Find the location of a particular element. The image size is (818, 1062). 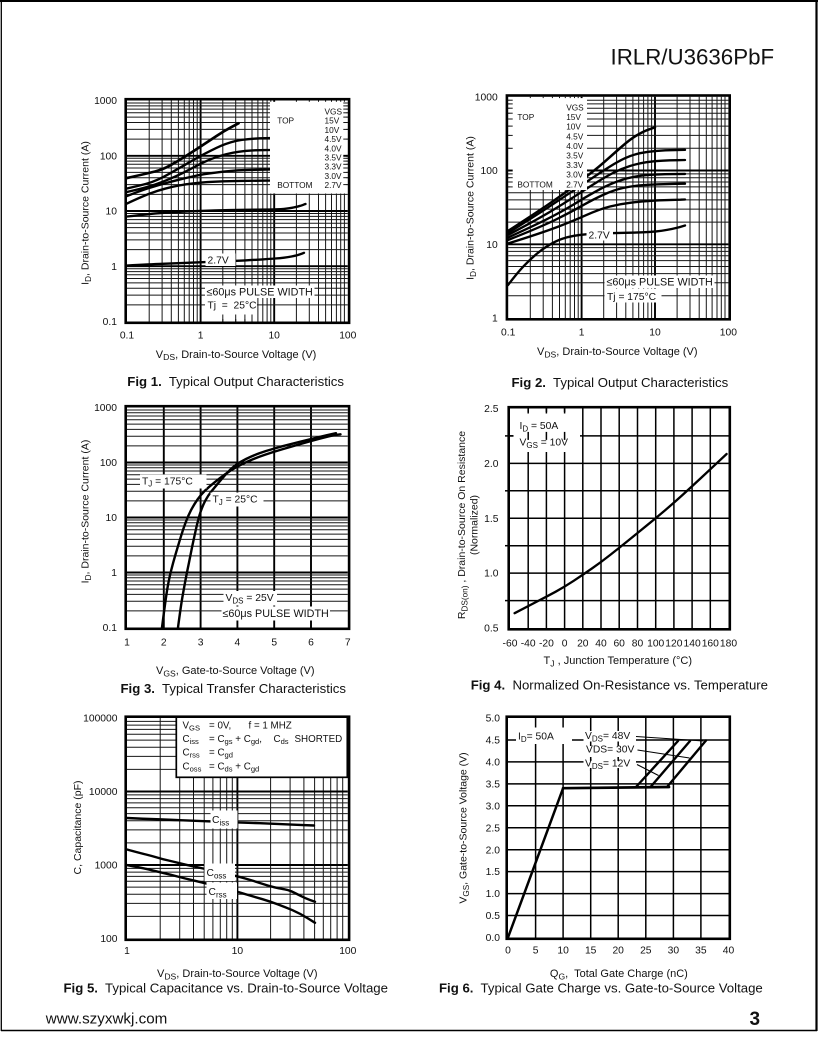

svg-text: VDS= 12V is located at coordinates (607, 765).